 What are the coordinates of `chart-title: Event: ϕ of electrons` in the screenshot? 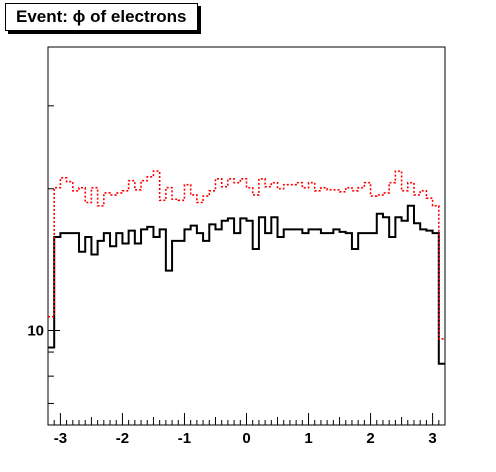 It's located at (101, 17).